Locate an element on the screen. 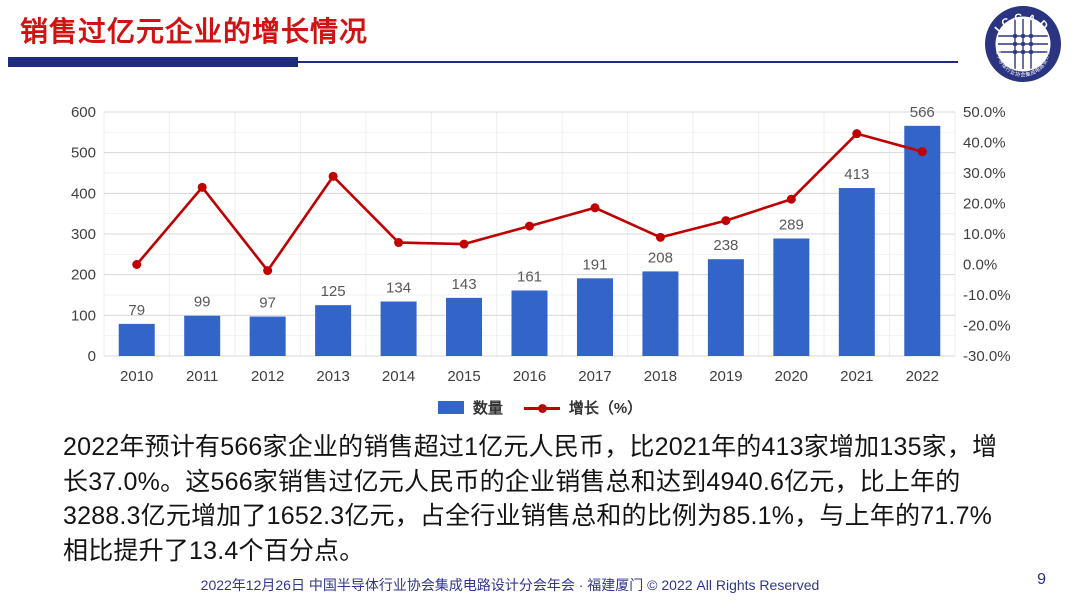  svg-text: 143 is located at coordinates (464, 284).